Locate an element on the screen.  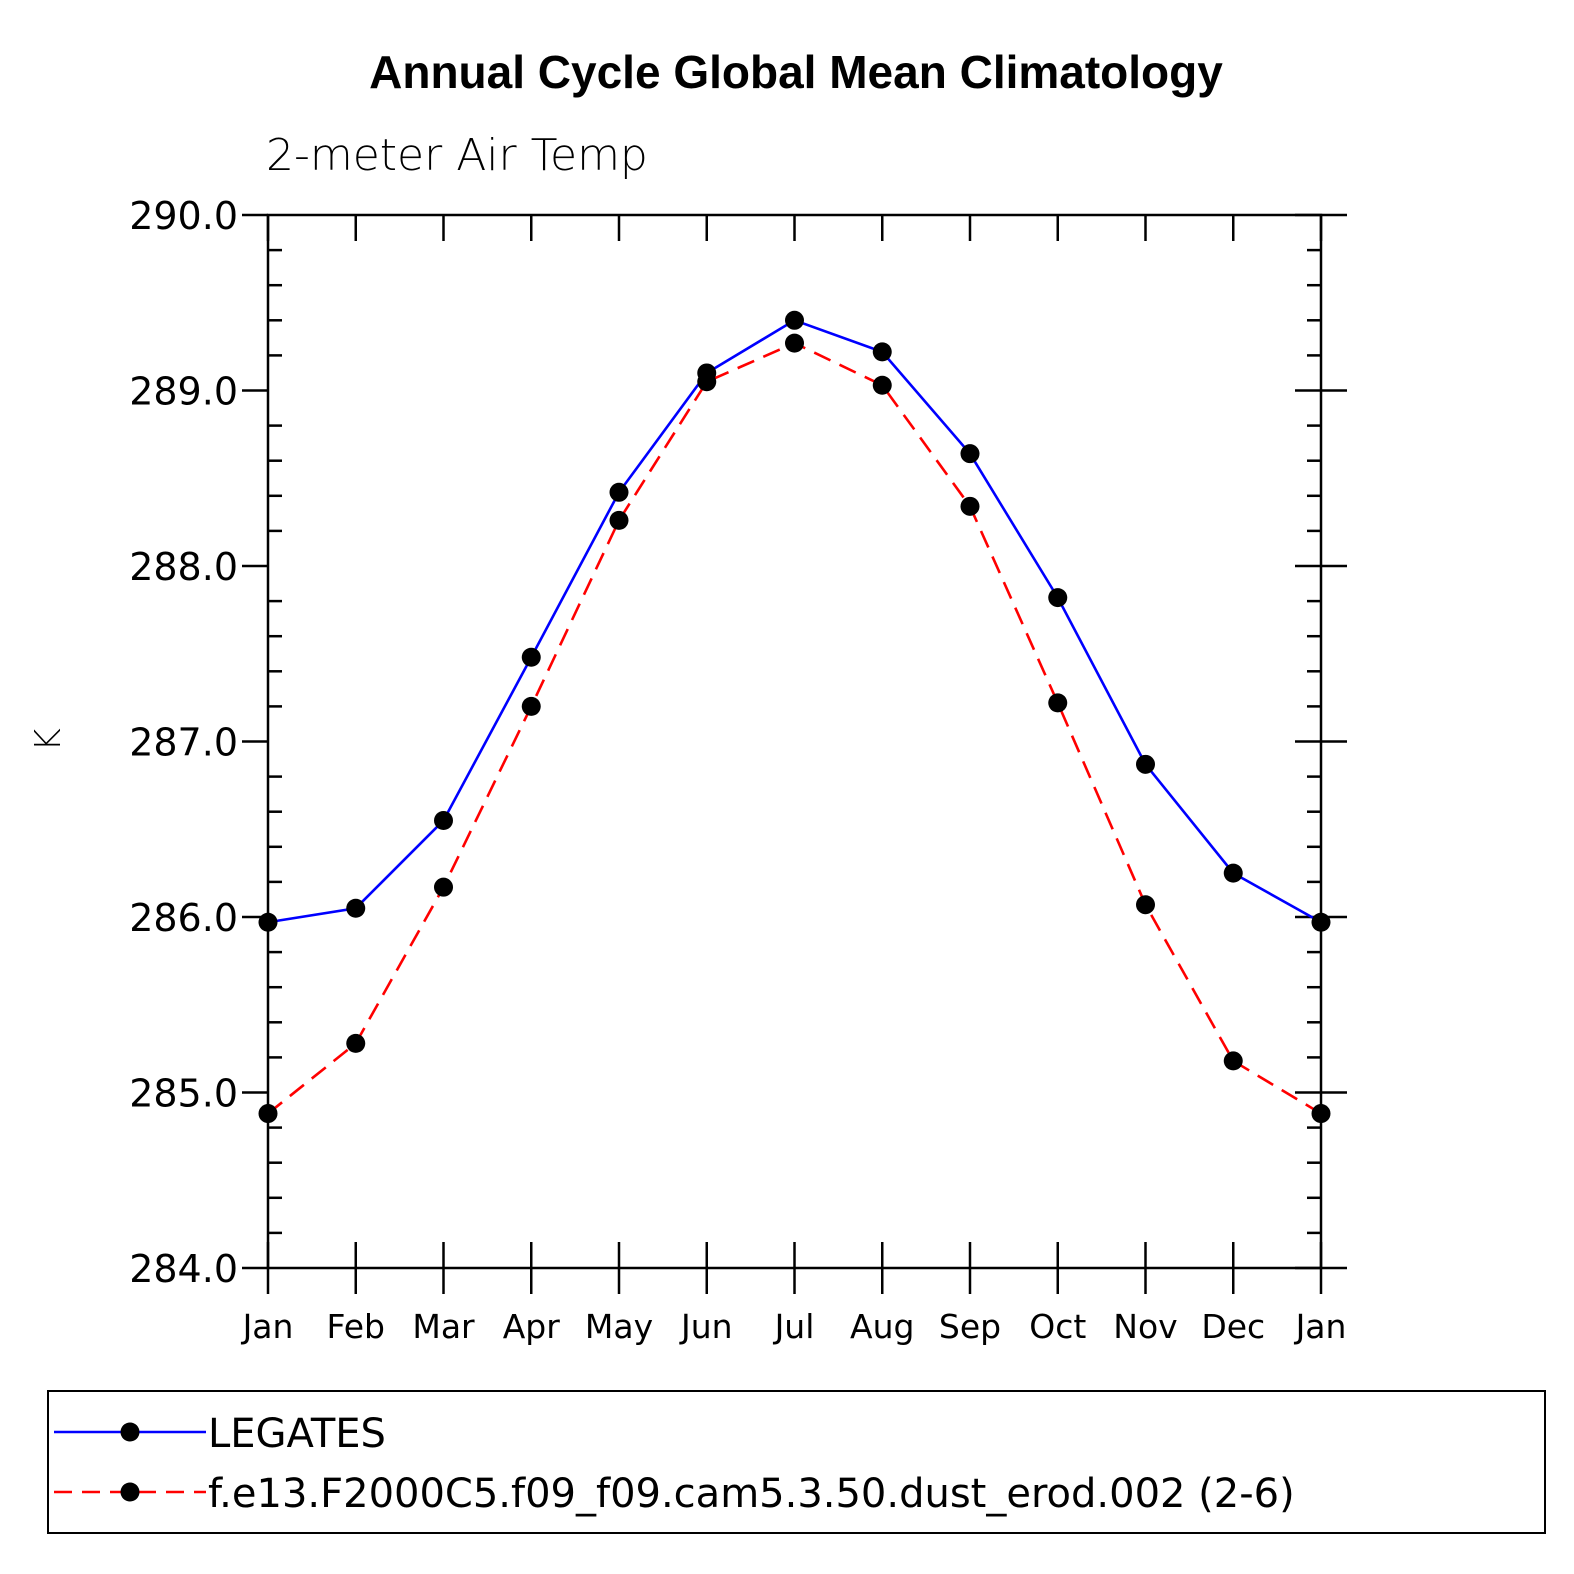
y-tick-label: 285.0 is located at coordinates (183, 1094).